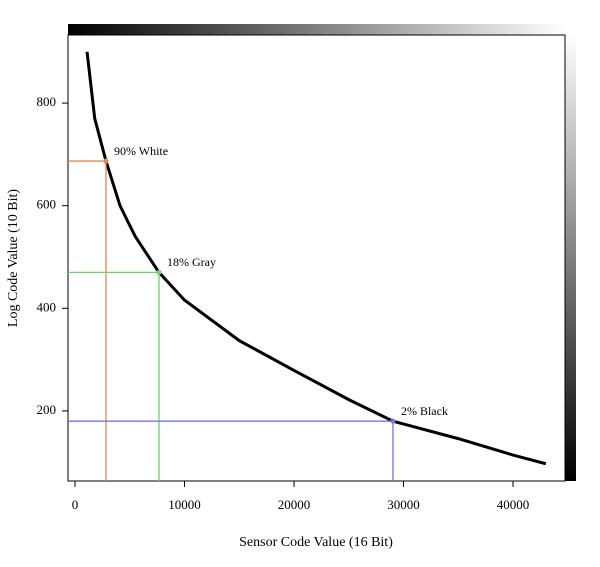  Describe the element at coordinates (316, 542) in the screenshot. I see `x-axis-title: Sensor Code Value (16 Bit)` at that location.